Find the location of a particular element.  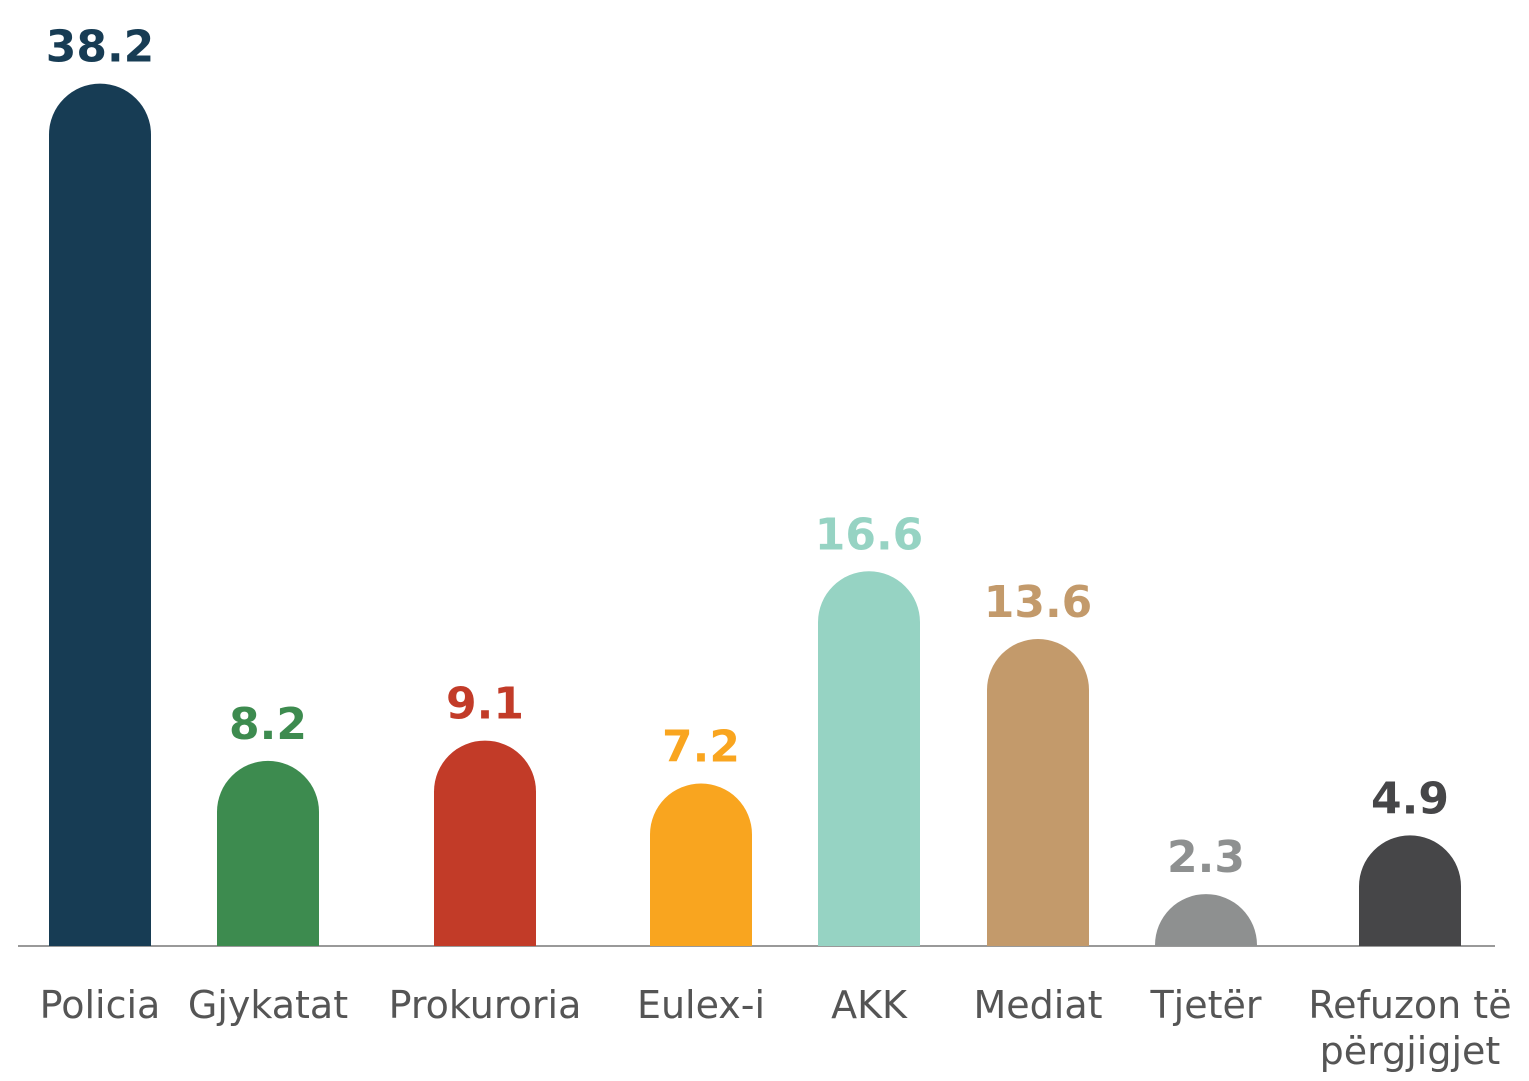

x-tick-label: Tjetër is located at coordinates (1206, 1005).